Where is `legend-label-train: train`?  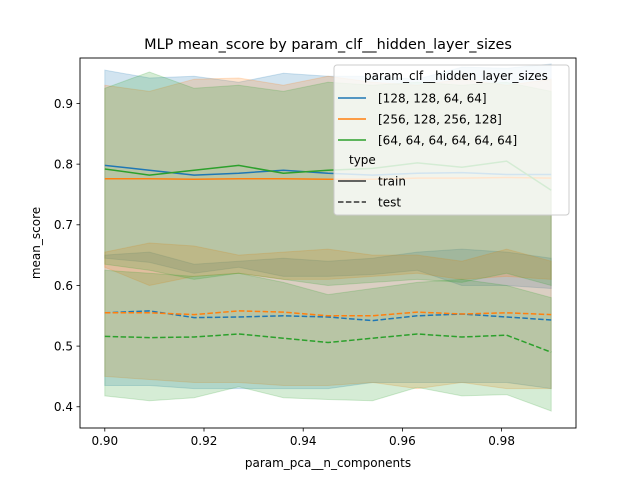 legend-label-train: train is located at coordinates (392, 181).